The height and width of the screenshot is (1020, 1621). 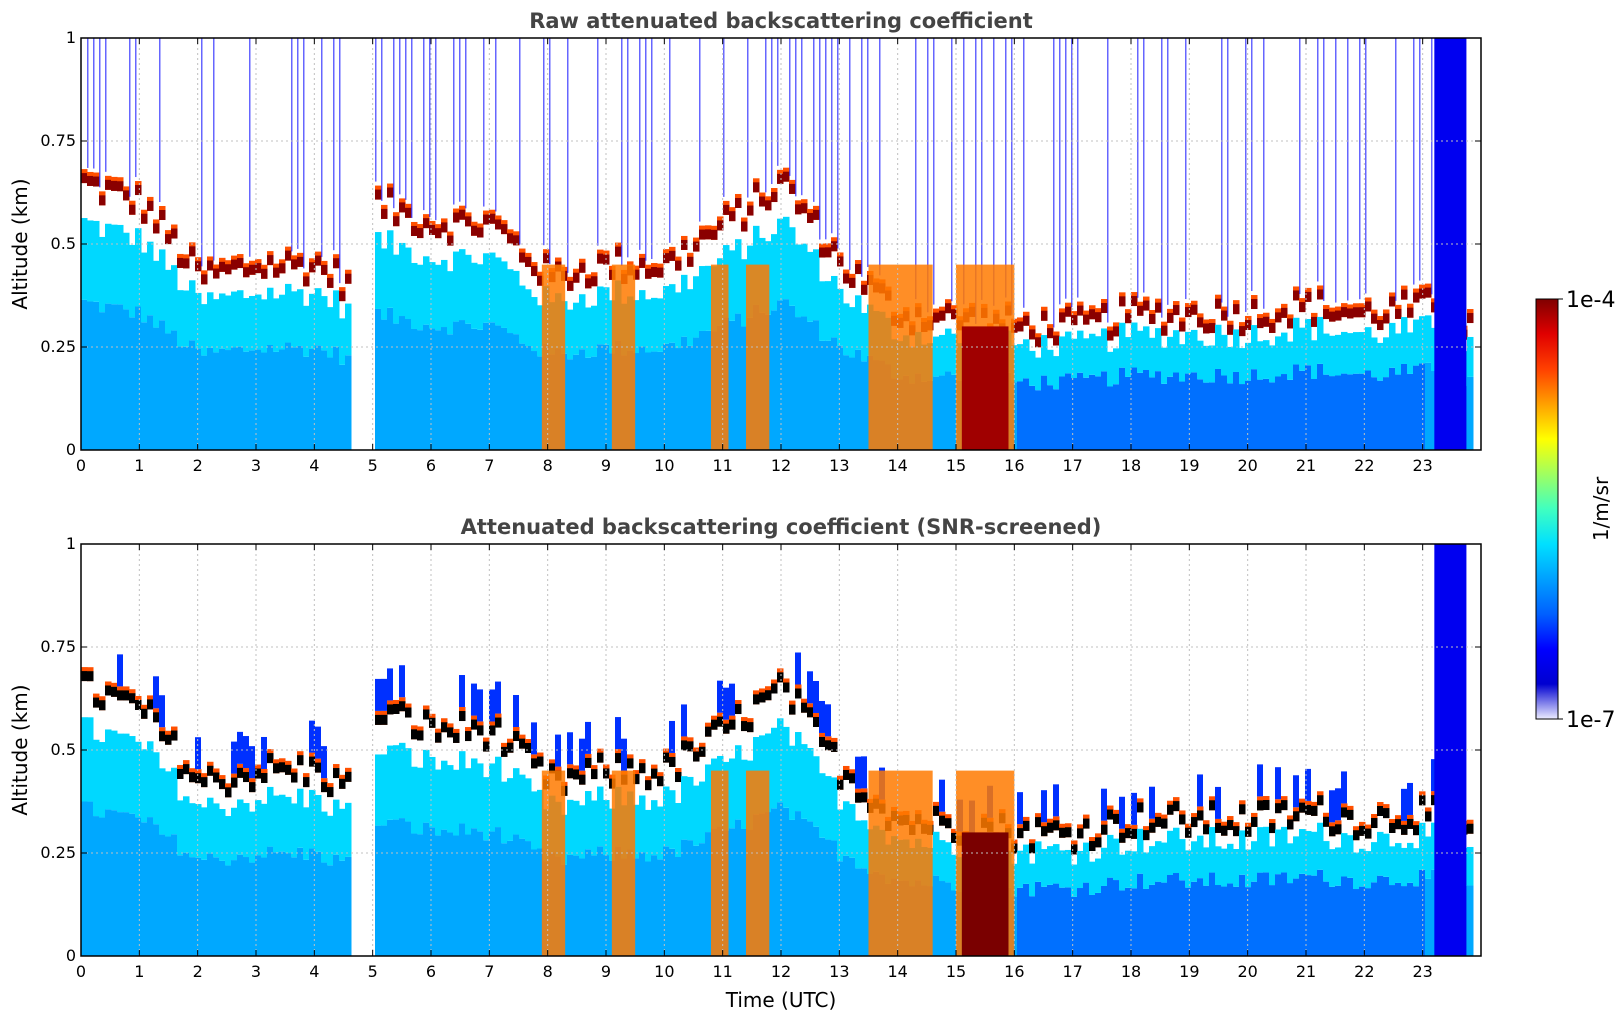 What do you see at coordinates (139, 465) in the screenshot?
I see `x-tick-label: 1` at bounding box center [139, 465].